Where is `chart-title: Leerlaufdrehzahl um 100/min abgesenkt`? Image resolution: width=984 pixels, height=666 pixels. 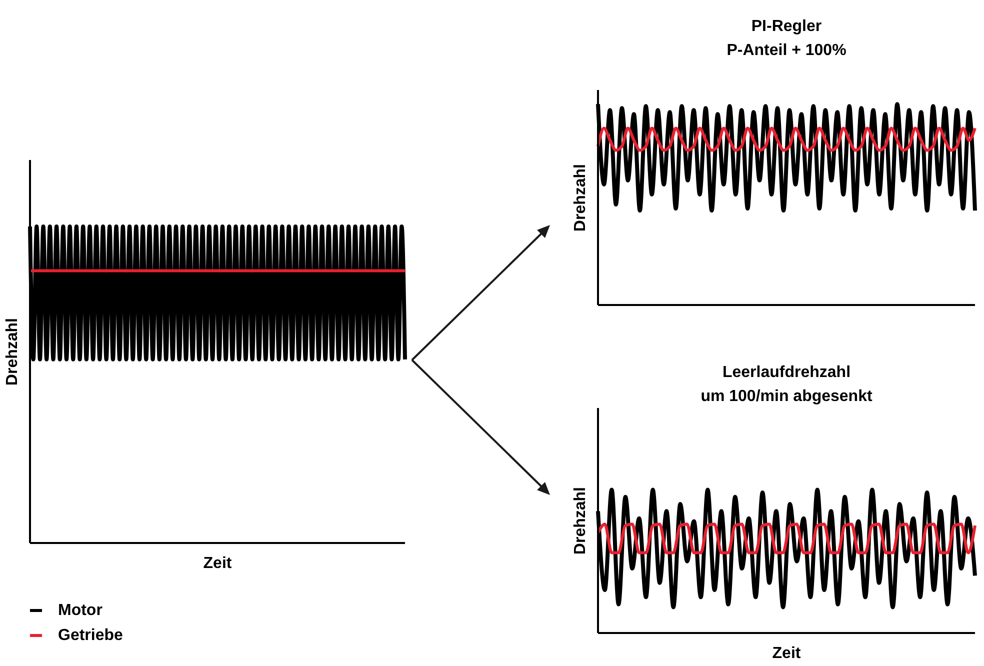 chart-title: Leerlaufdrehzahl um 100/min abgesenkt is located at coordinates (787, 385).